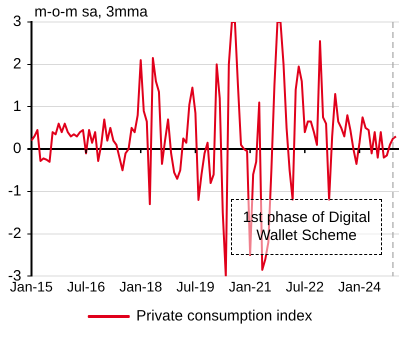 The image size is (409, 338). Describe the element at coordinates (17, 21) in the screenshot. I see `y-tick-label: 3` at that location.